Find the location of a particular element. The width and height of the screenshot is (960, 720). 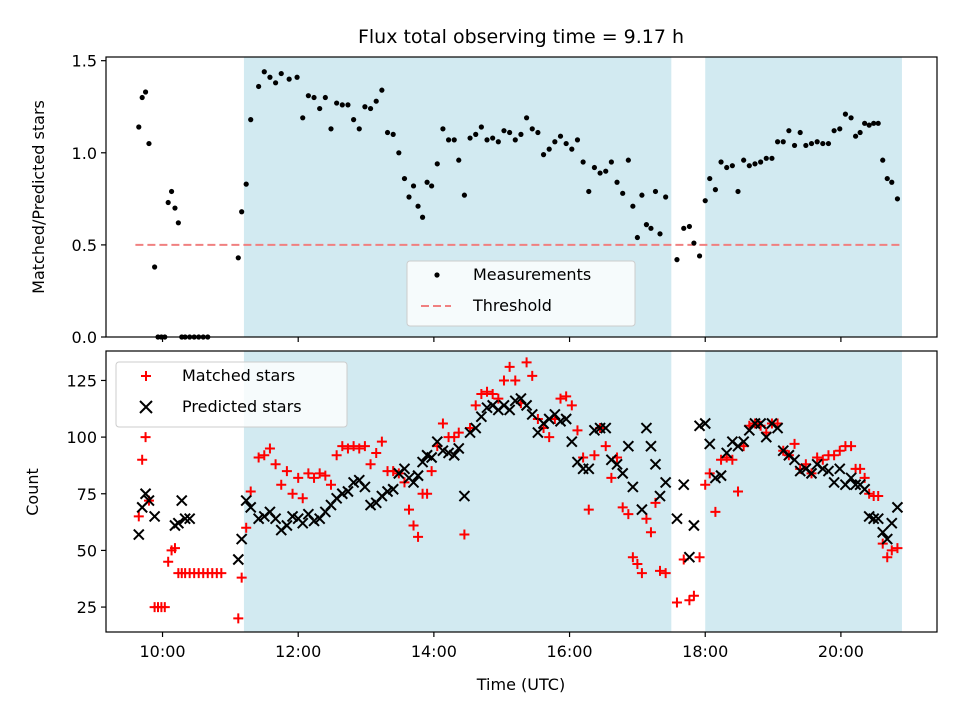

legend-box is located at coordinates (521, 293).